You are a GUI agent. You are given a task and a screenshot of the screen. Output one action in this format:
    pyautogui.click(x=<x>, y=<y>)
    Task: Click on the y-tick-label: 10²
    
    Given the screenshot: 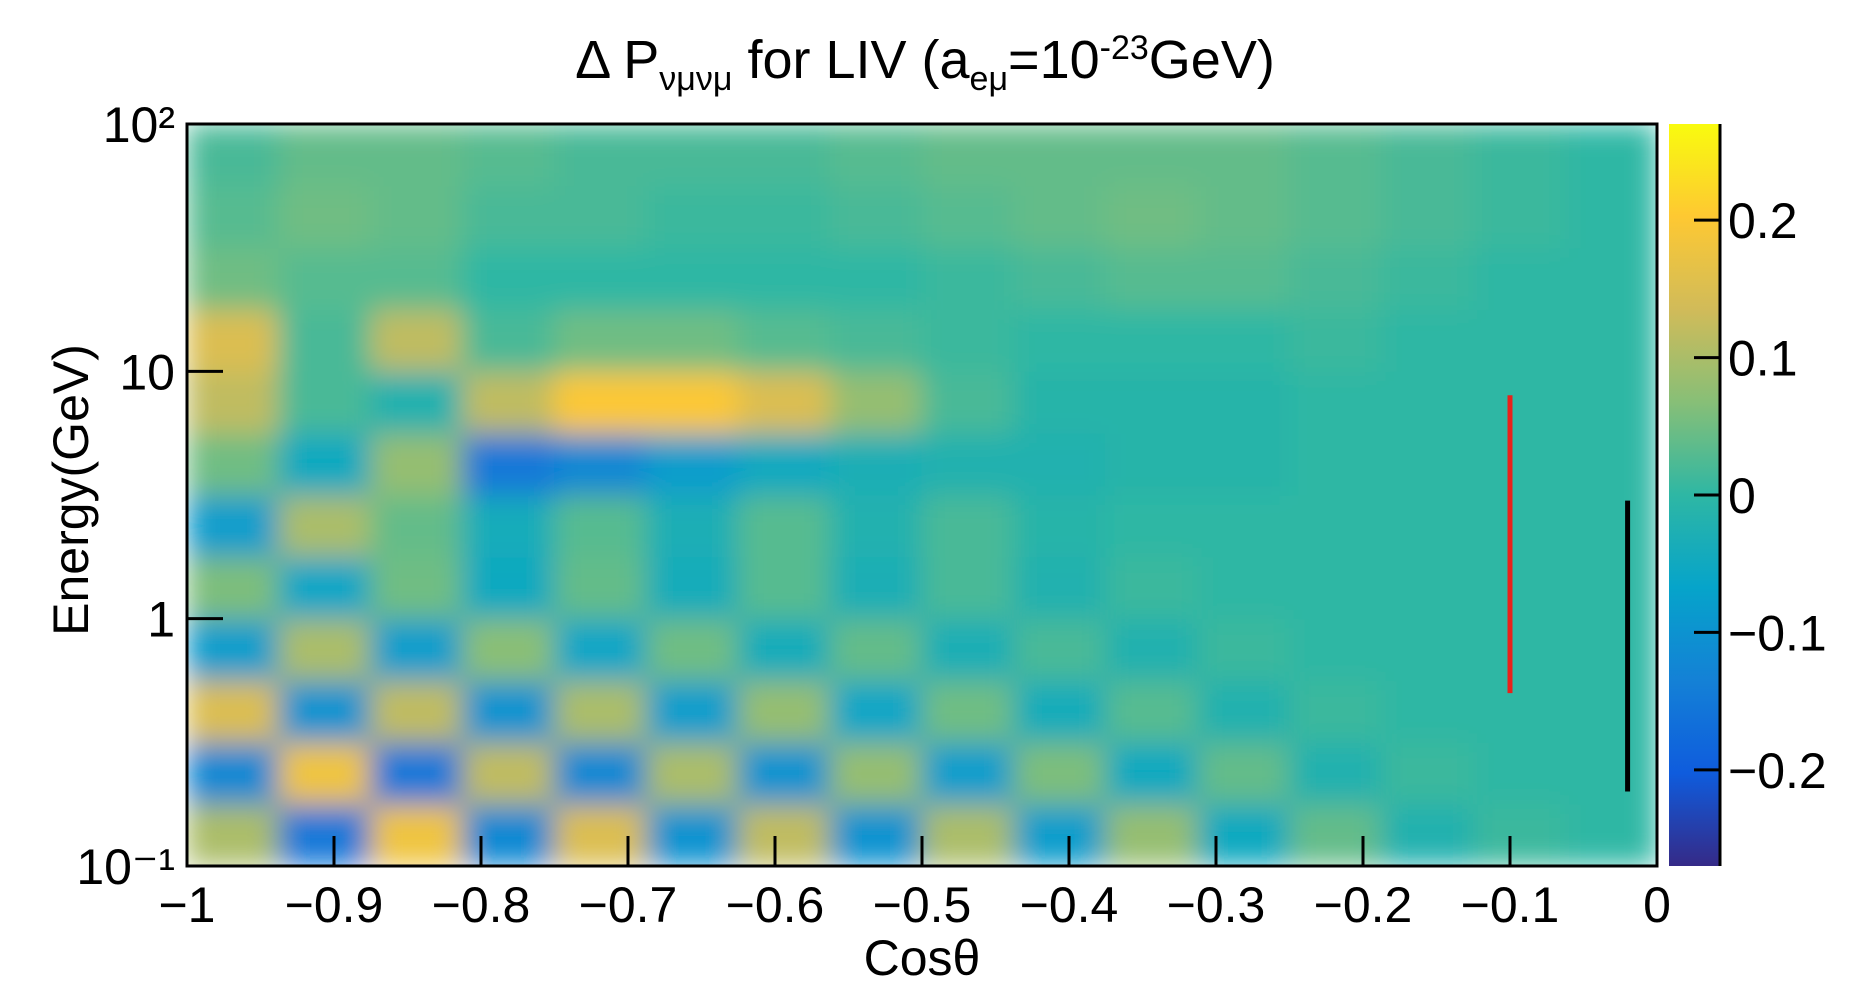 What is the action you would take?
    pyautogui.click(x=139, y=125)
    